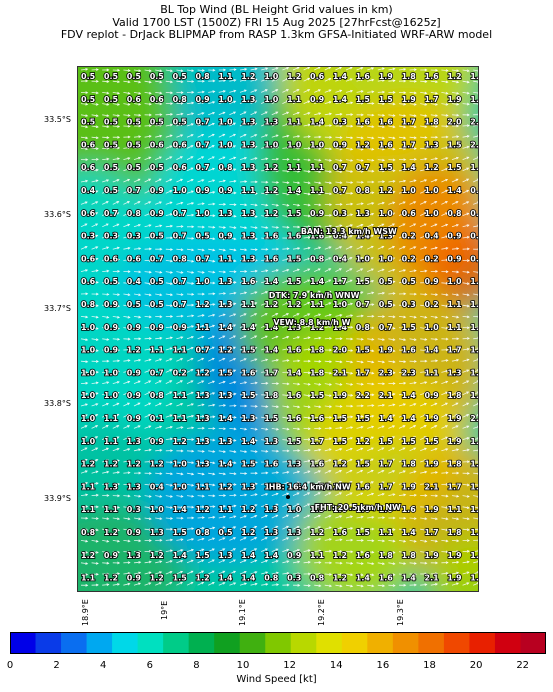 This screenshot has width=553, height=692. I want to click on bl-height-value: 1.3, so click(225, 213).